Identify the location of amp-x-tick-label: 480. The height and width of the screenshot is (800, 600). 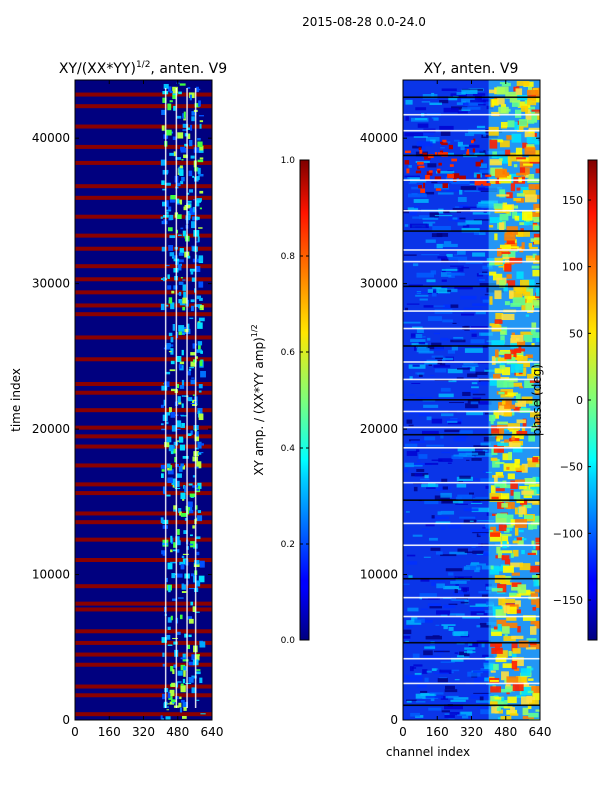
(177, 732).